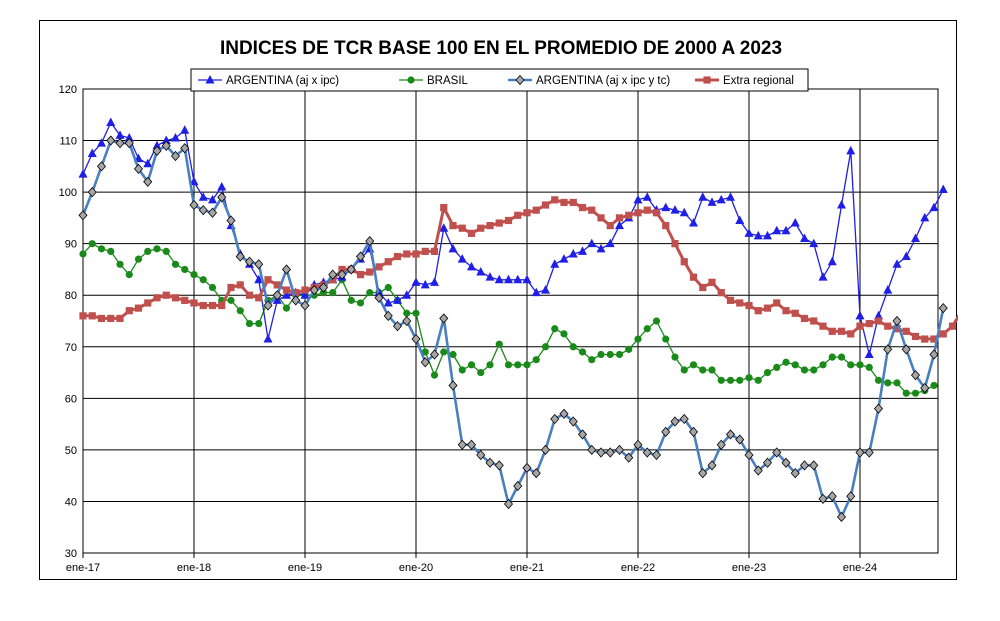 The image size is (1000, 621). I want to click on legend-marker-triangle, so click(210, 79).